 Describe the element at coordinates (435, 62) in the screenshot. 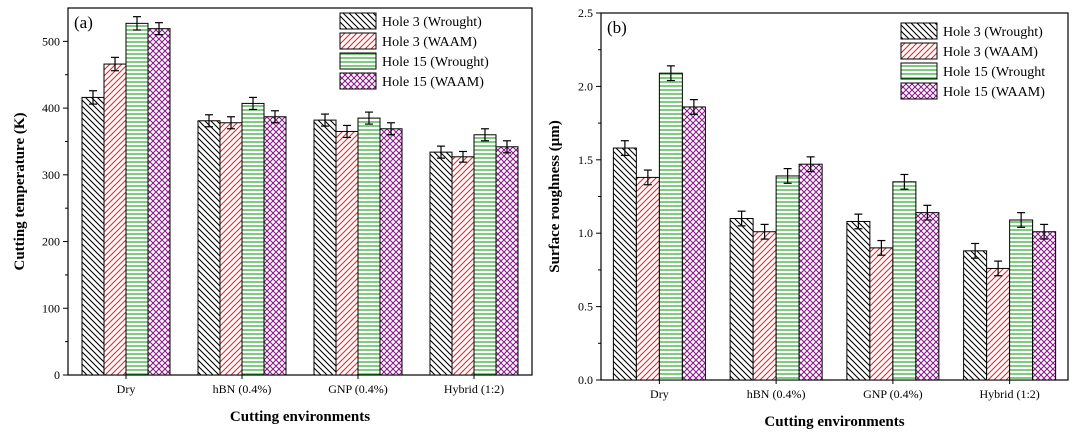

I see `legend-label: Hole 15 (Wrought)` at that location.